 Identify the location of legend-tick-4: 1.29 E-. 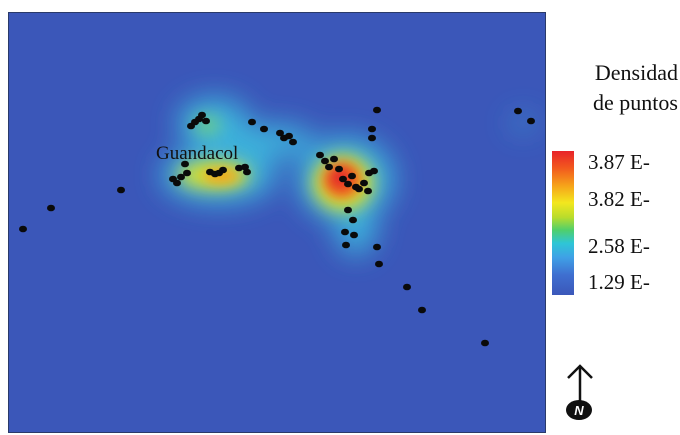
(619, 282).